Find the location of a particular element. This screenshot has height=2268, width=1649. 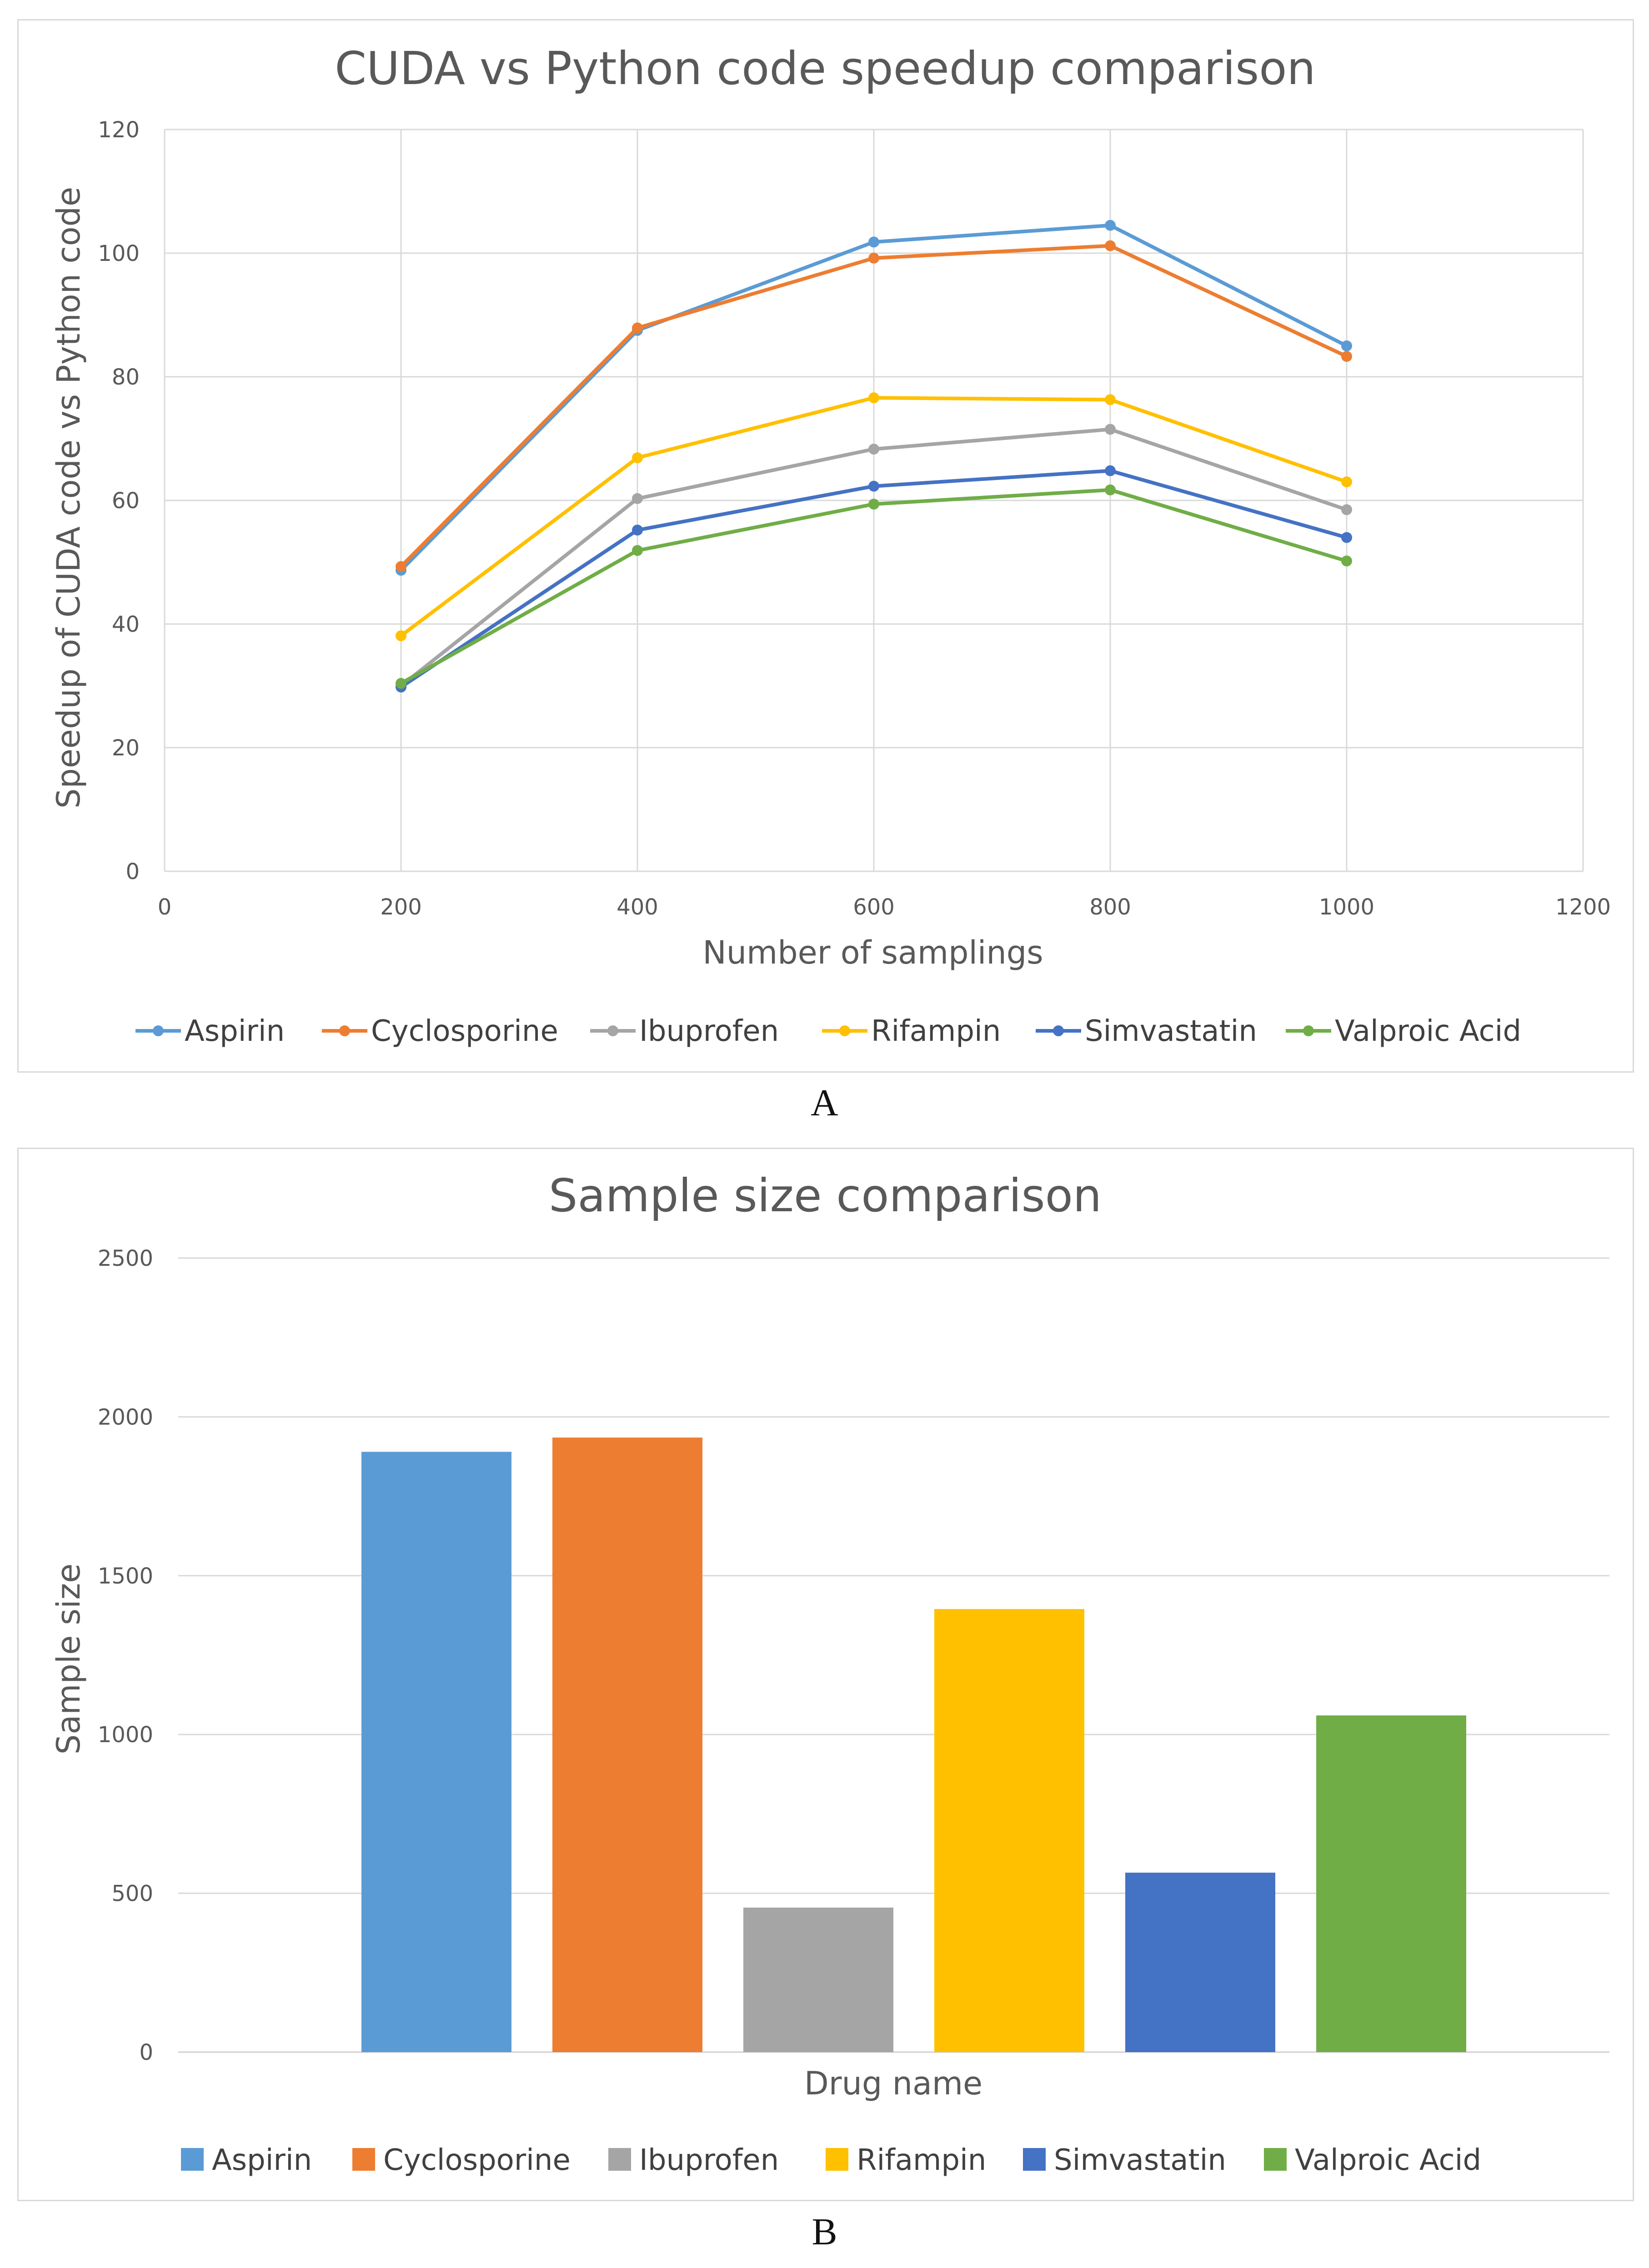

chart-b-x-axis-title: Drug name is located at coordinates (893, 2083).